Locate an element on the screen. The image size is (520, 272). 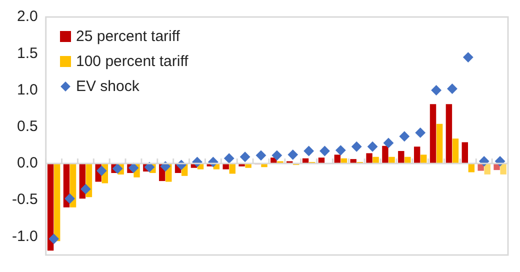
legend-label: 25 percent tariff is located at coordinates (128, 36).